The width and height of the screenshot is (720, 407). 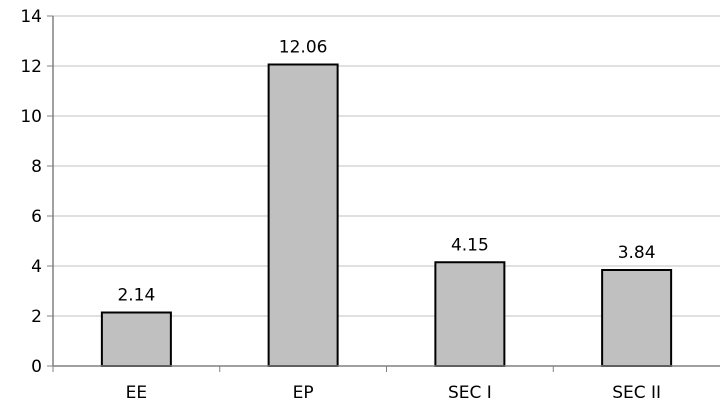 What do you see at coordinates (36, 267) in the screenshot?
I see `y-tick-label: 4` at bounding box center [36, 267].